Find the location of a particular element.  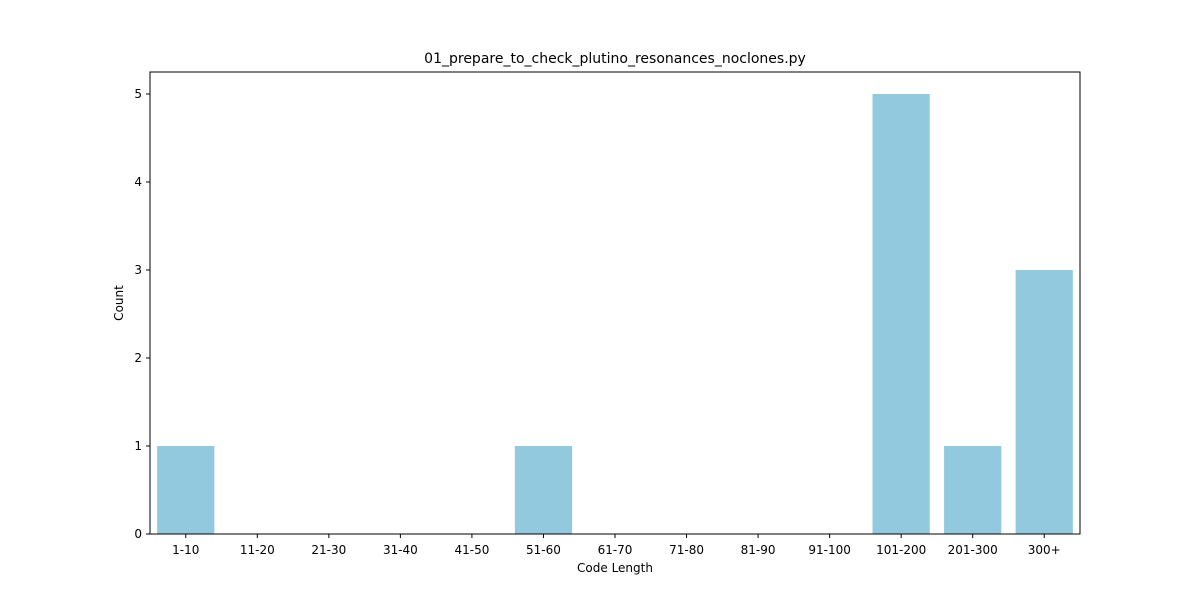

x-tick-label-300+: 300+ is located at coordinates (1044, 550).